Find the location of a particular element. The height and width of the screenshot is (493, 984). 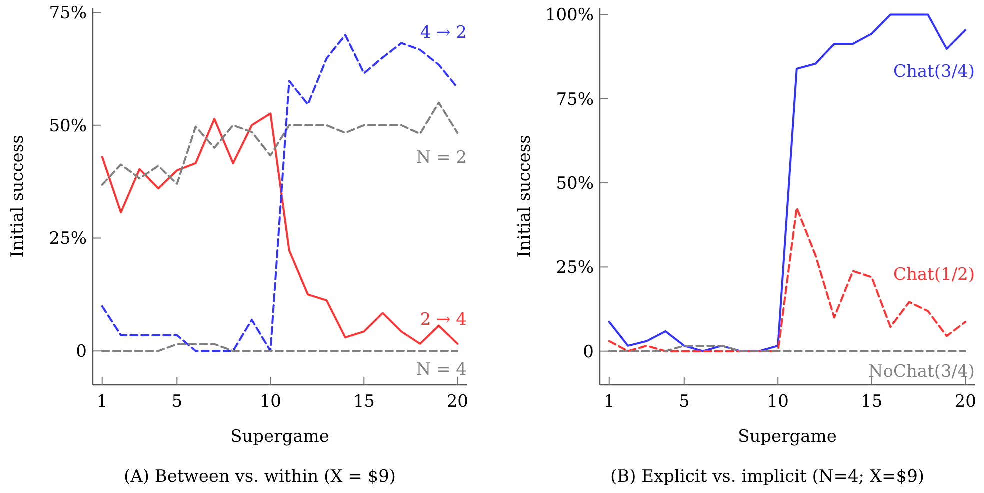

series-label: Chat(1/2) is located at coordinates (934, 275).